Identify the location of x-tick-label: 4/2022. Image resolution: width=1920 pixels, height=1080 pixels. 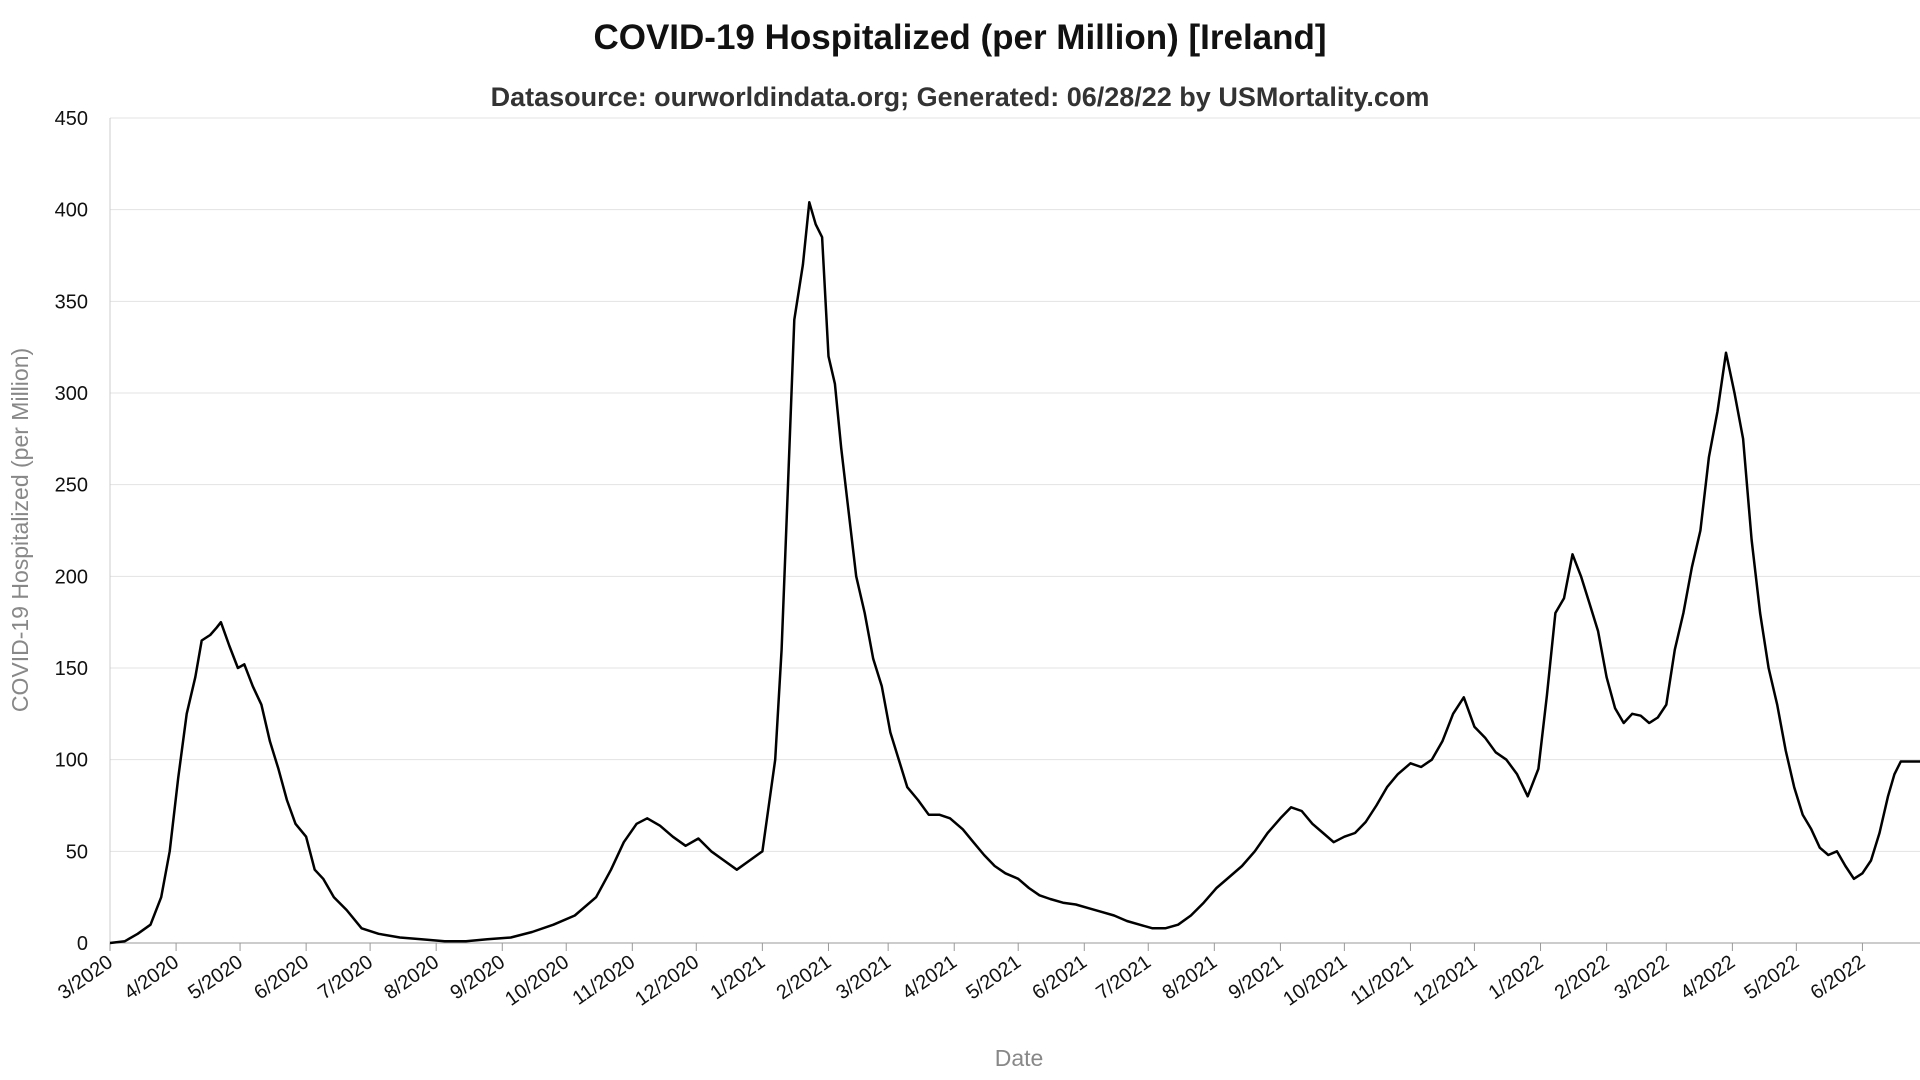
(1708, 977).